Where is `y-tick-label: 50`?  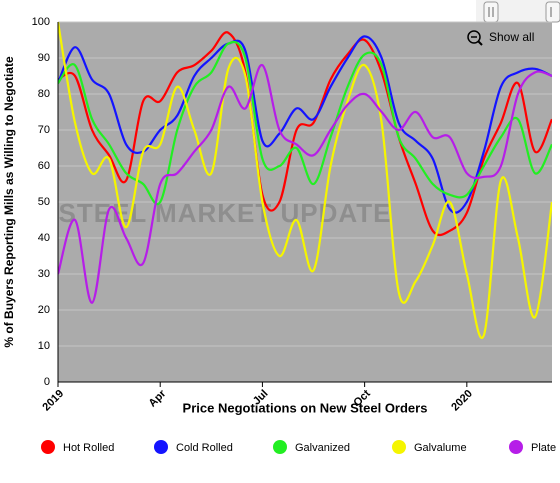 y-tick-label: 50 is located at coordinates (44, 202).